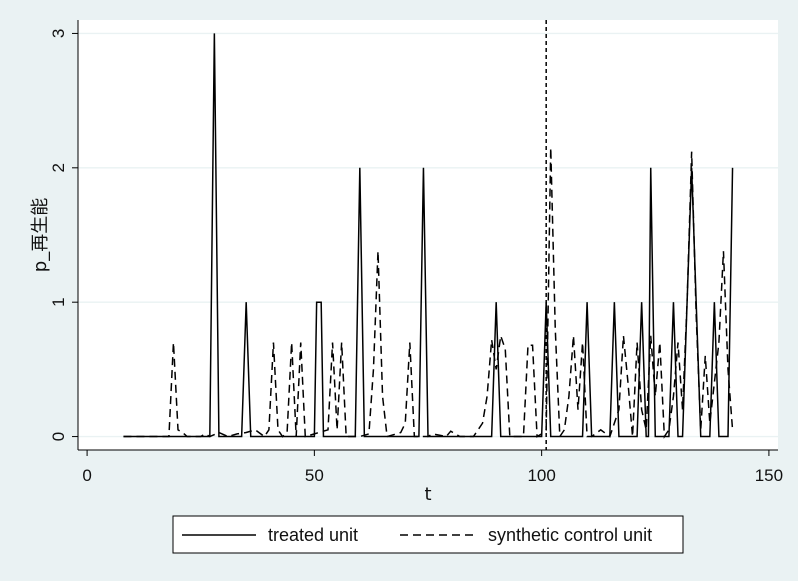 The height and width of the screenshot is (581, 798). Describe the element at coordinates (769, 475) in the screenshot. I see `x-tick-label: 150` at that location.